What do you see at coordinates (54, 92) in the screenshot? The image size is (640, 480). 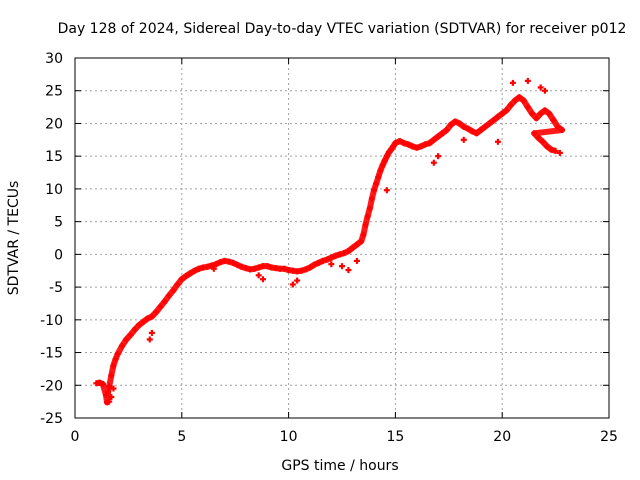 I see `y-tick-label: 25` at bounding box center [54, 92].